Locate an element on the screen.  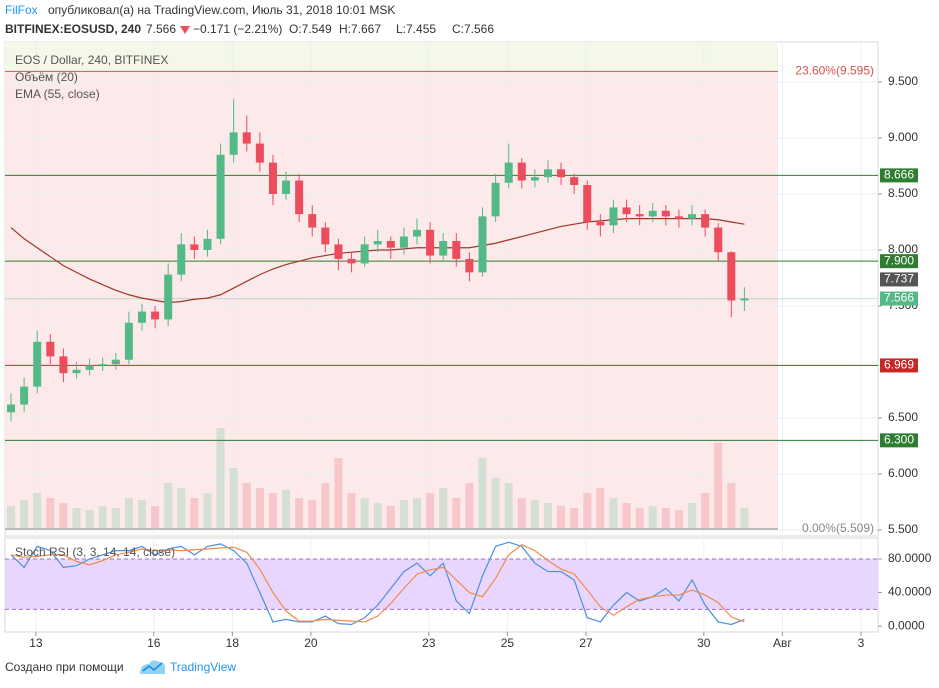
fib-top-zone is located at coordinates (391, 57).